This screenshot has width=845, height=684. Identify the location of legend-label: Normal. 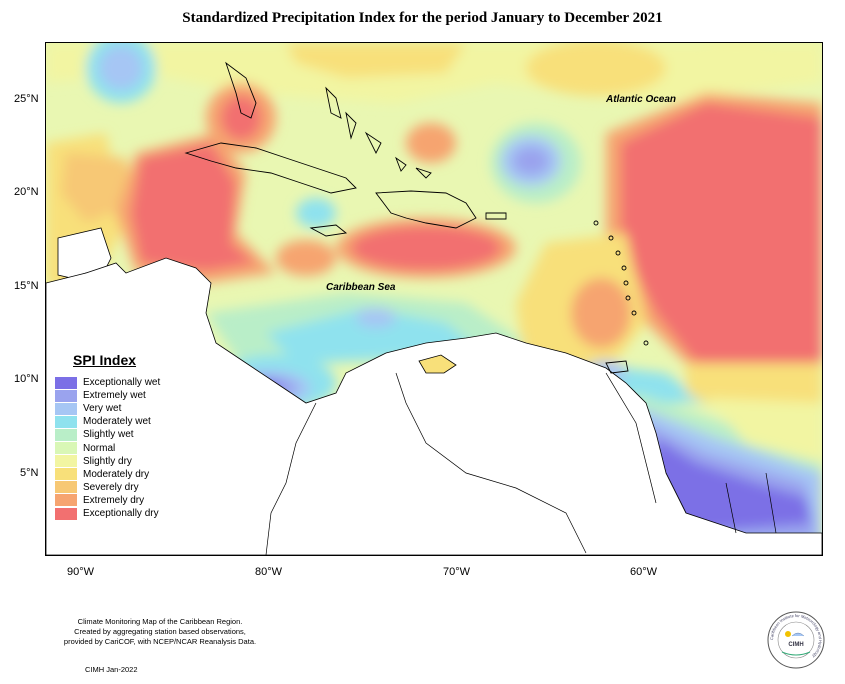
(99, 448).